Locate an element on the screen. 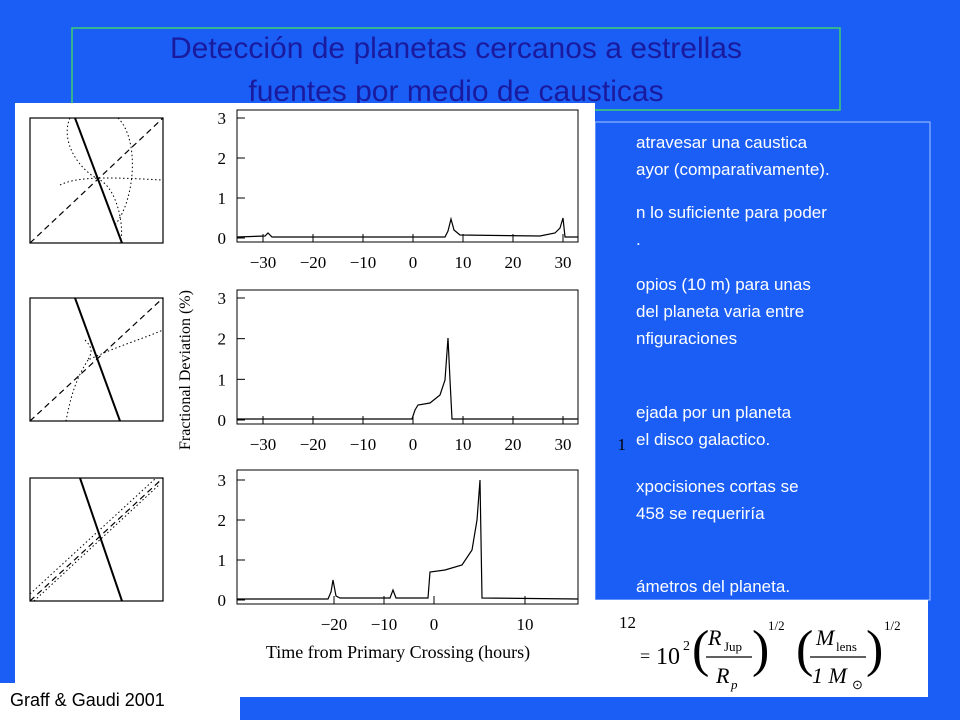  formula-part: ⊙ is located at coordinates (857, 684).